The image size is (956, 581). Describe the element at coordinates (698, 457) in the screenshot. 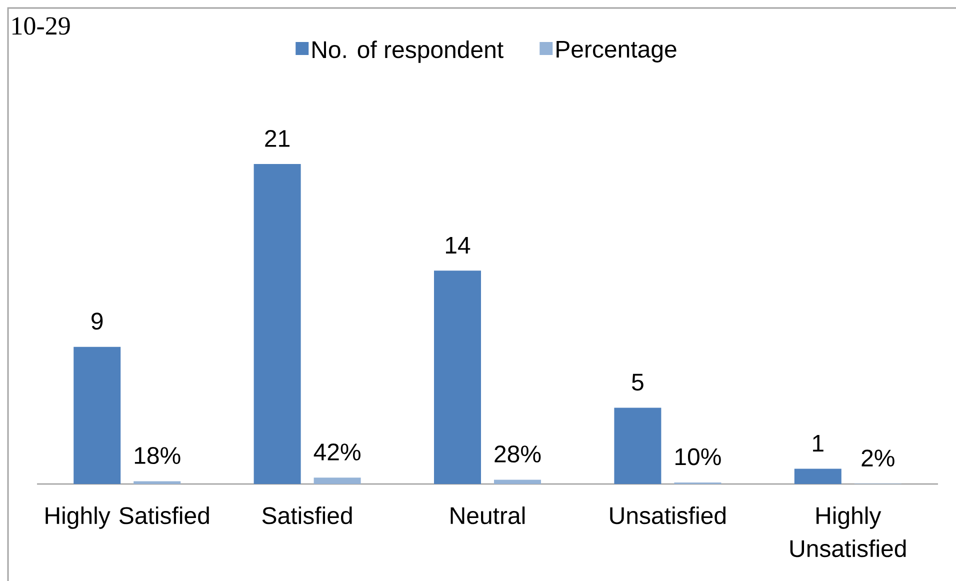

I see `data-label: 10%` at that location.